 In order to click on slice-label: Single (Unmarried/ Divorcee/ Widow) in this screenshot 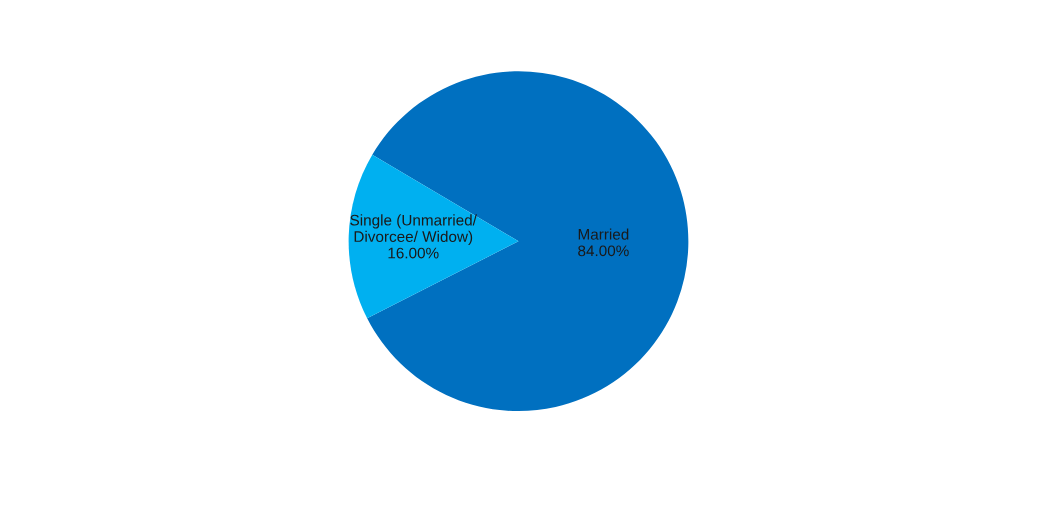, I will do `click(413, 230)`.